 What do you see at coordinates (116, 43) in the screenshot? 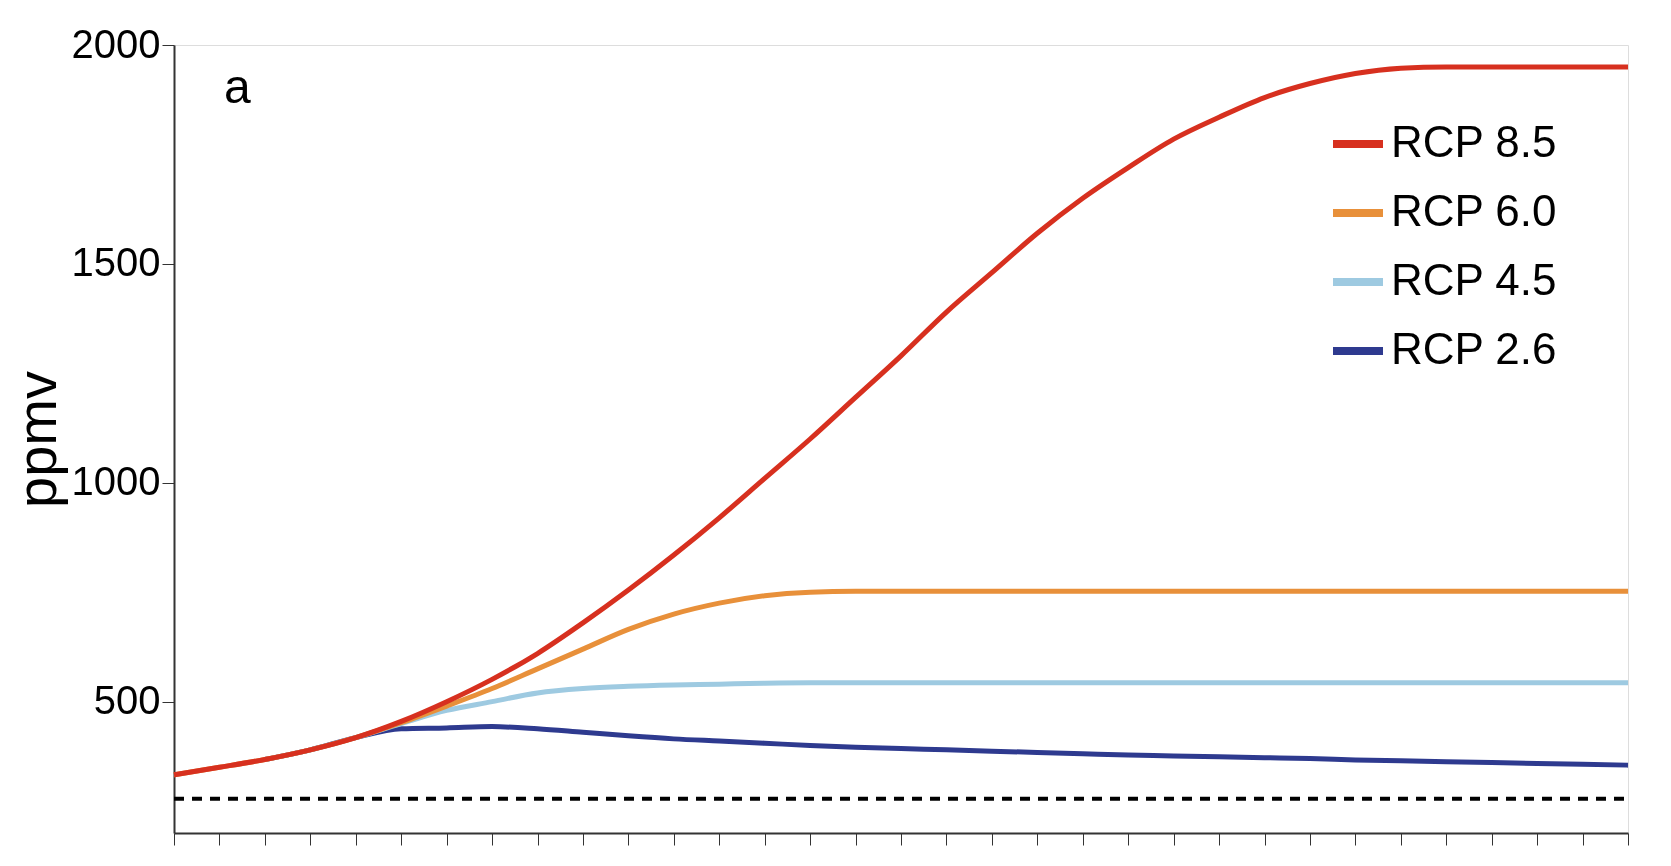
I see `y-tick-label: 2000` at bounding box center [116, 43].